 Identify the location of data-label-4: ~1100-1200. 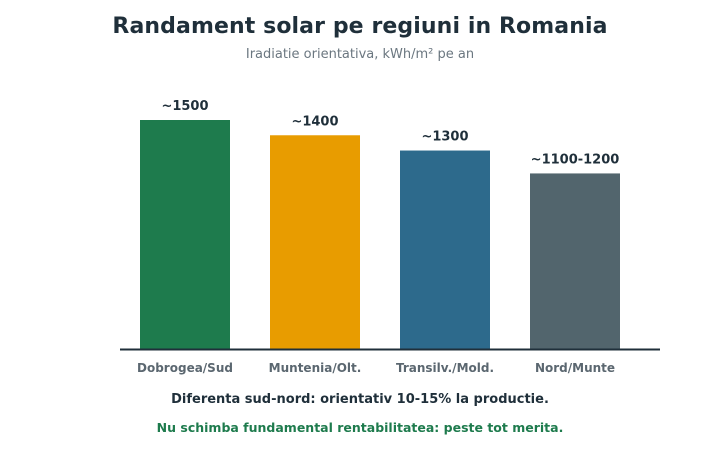
(575, 159).